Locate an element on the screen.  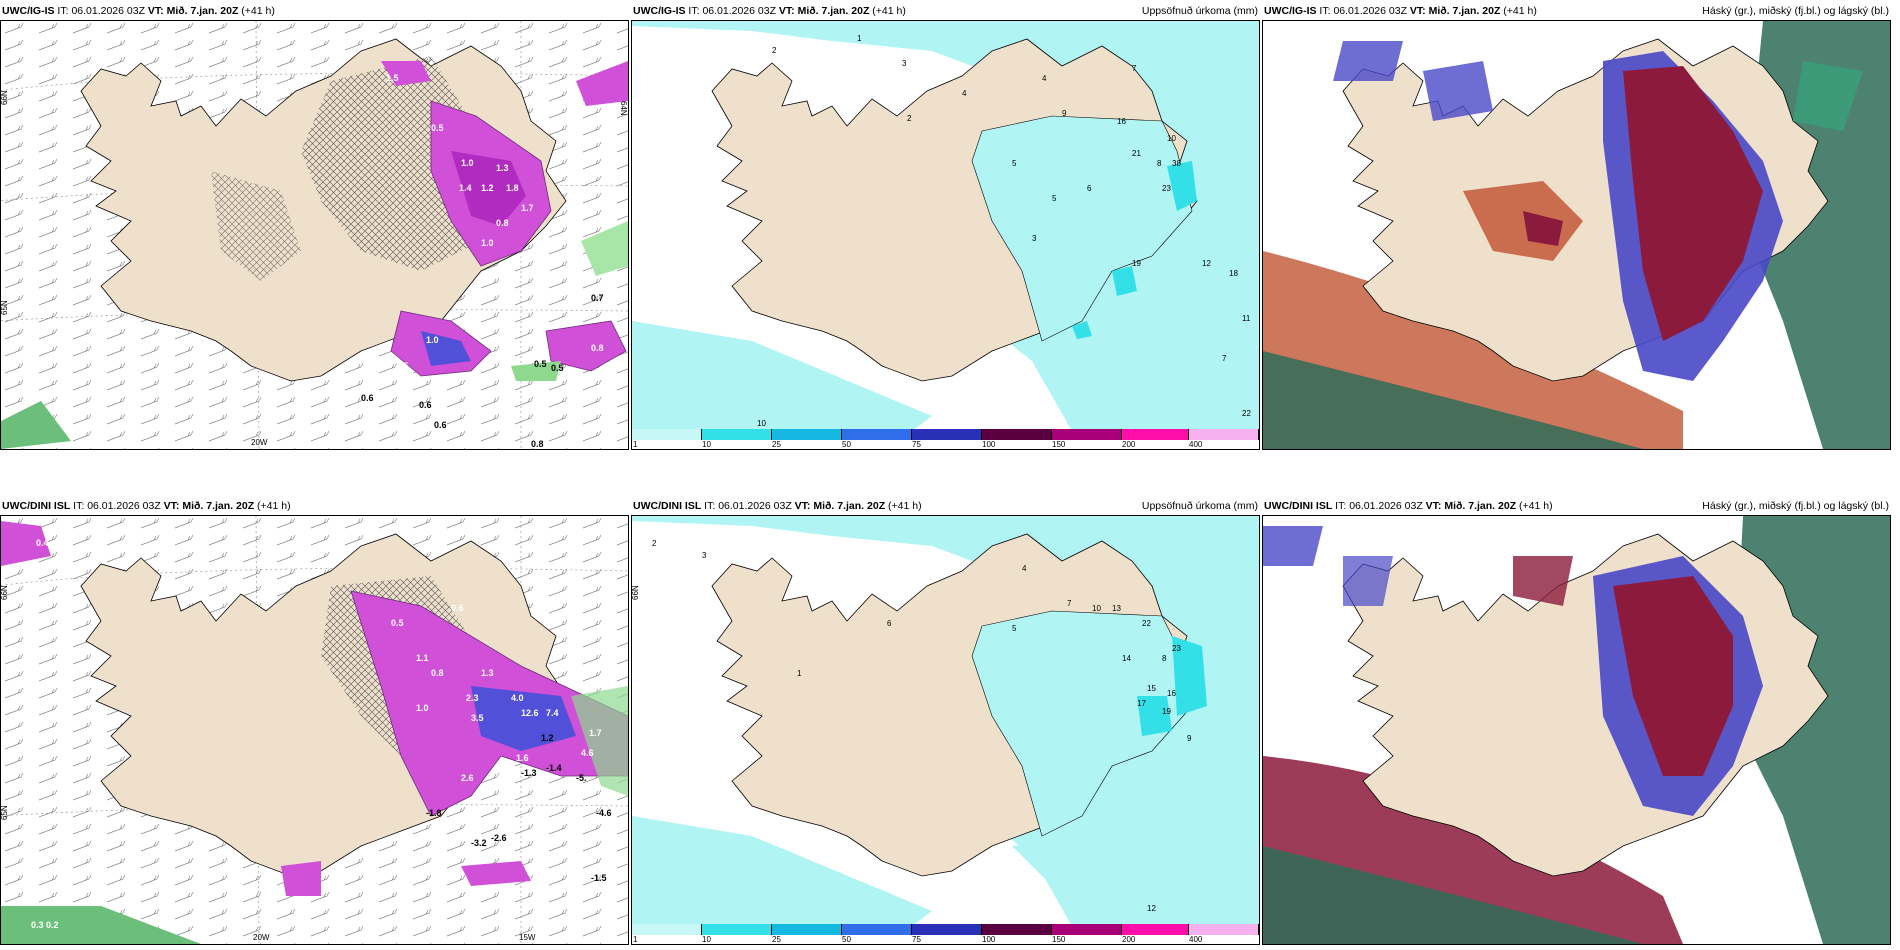
model-name: UWC/IG-IS is located at coordinates (28, 11).